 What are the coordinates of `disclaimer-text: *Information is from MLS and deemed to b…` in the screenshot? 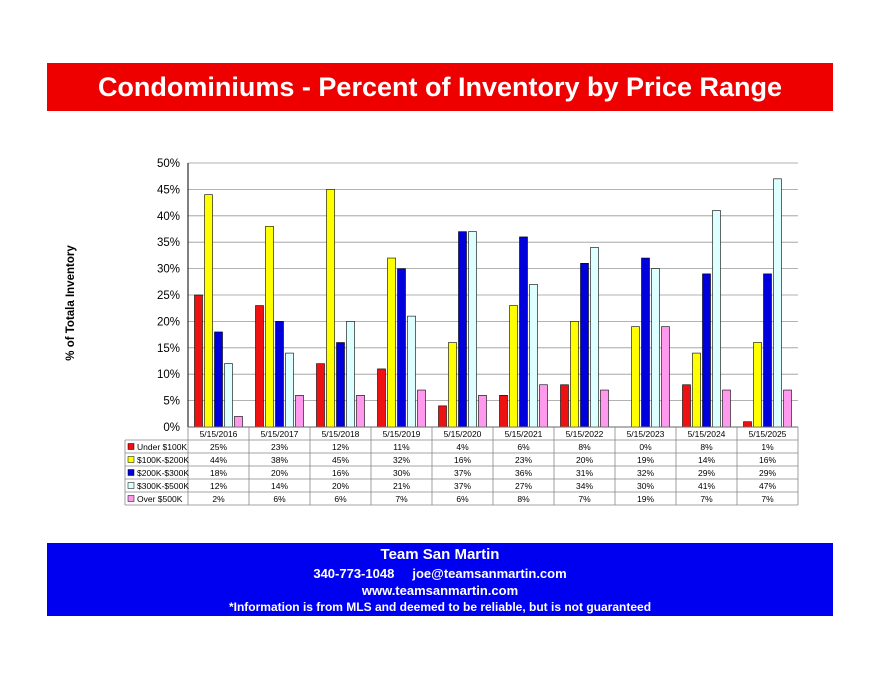 It's located at (440, 607).